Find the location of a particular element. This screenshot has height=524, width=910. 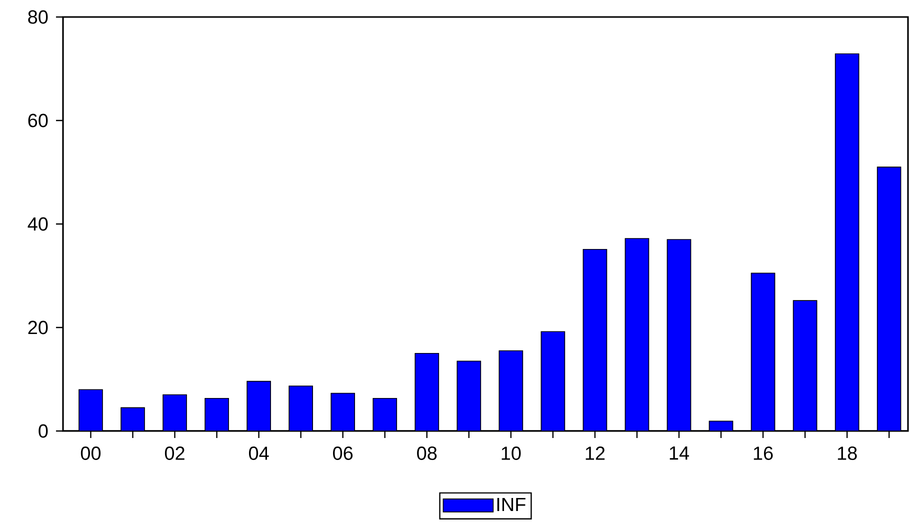

x-tick-label: 06 is located at coordinates (343, 453).